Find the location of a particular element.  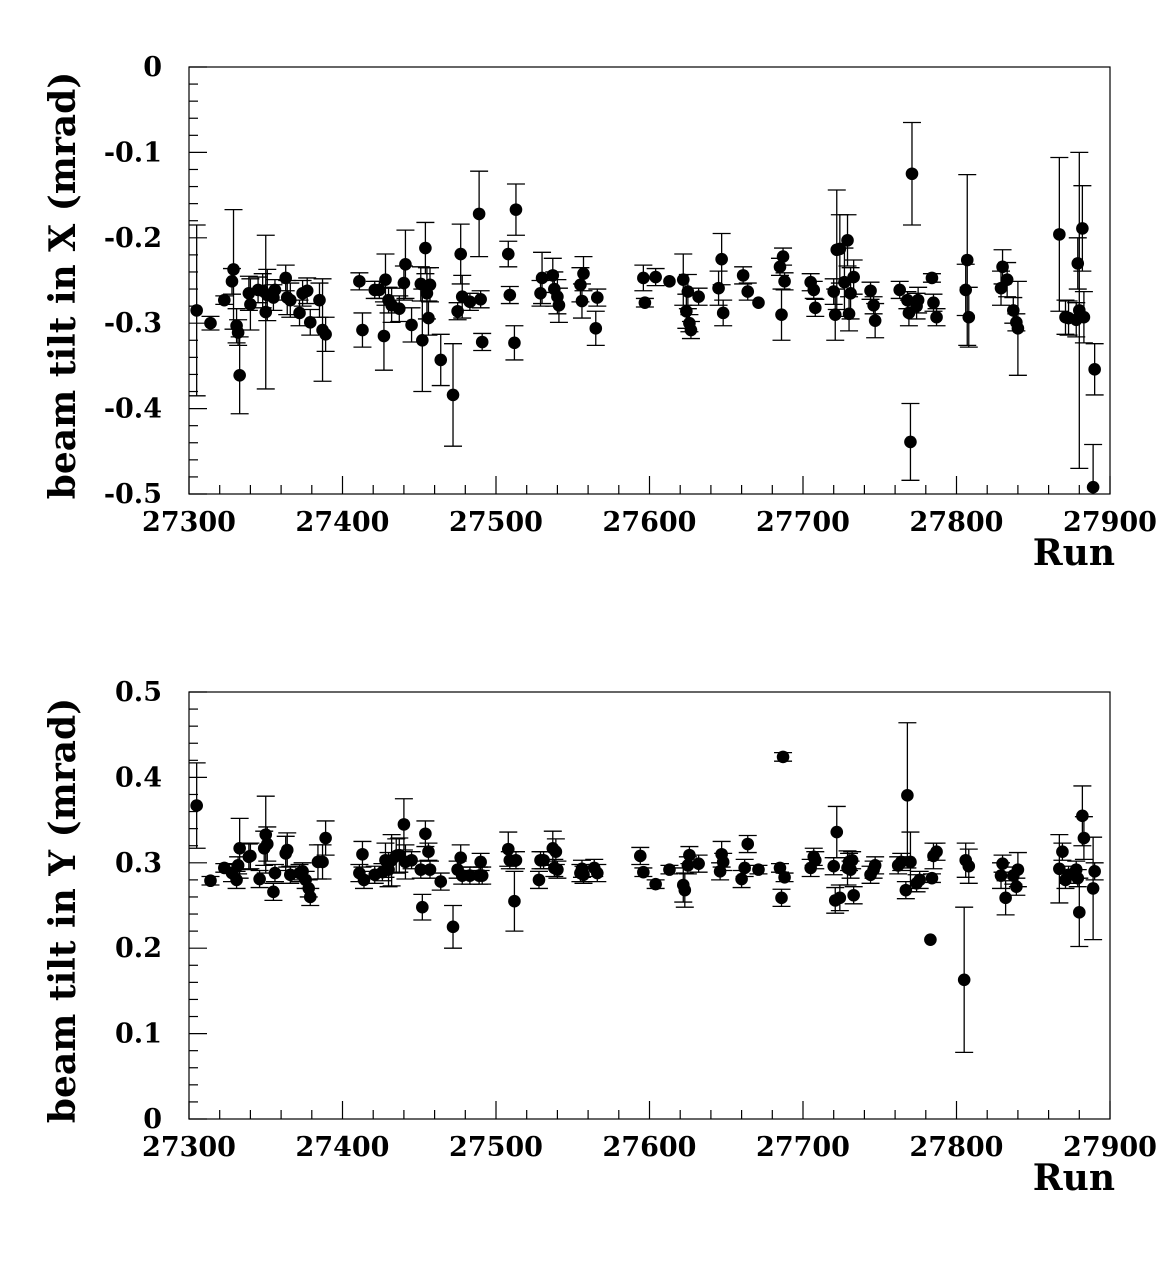

x-tick-label: 27900 is located at coordinates (1110, 1147).